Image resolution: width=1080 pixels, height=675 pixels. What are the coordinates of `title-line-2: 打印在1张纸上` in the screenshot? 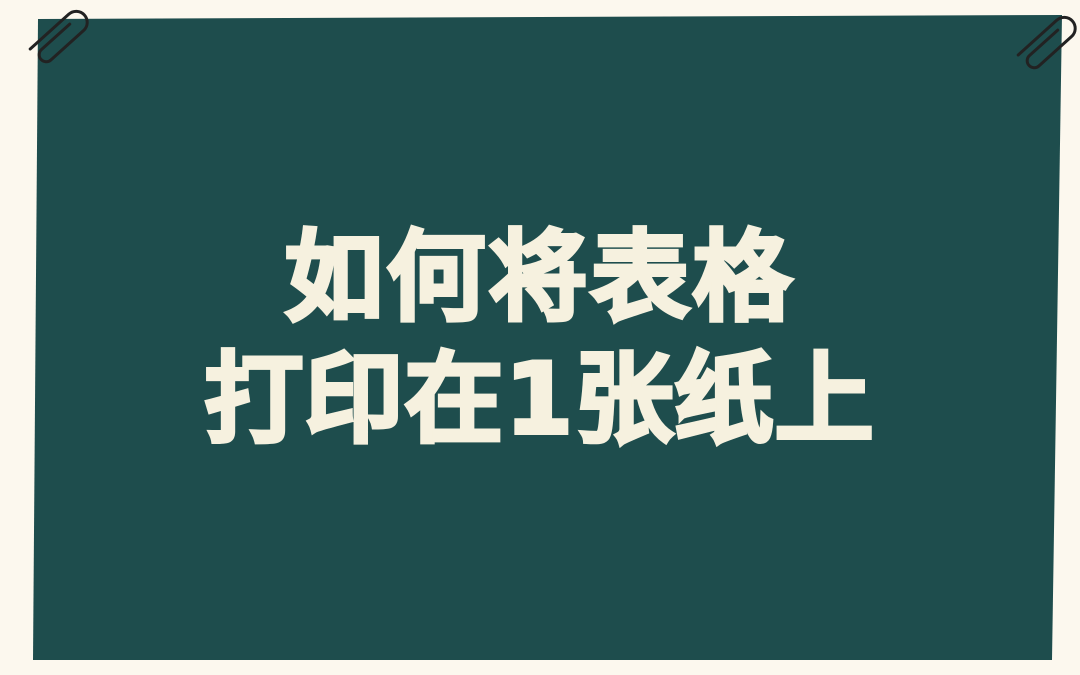 It's located at (539, 400).